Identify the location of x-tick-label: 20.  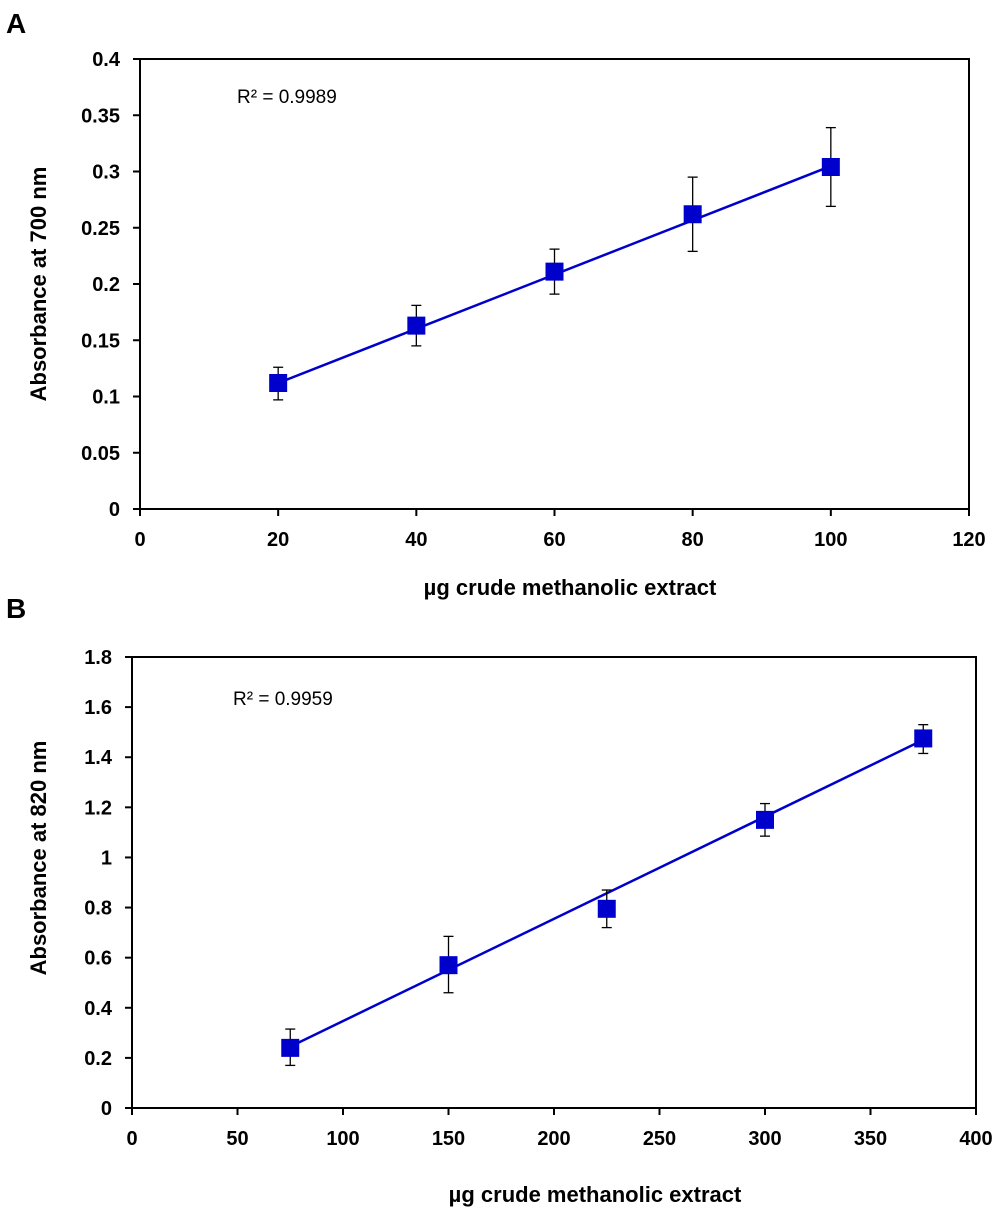
(278, 540).